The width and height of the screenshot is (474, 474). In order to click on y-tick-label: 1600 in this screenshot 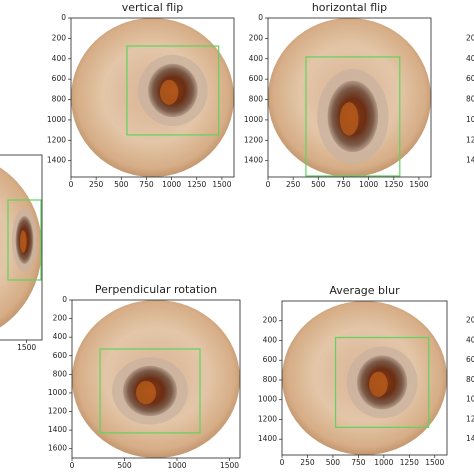, I will do `click(57, 448)`.